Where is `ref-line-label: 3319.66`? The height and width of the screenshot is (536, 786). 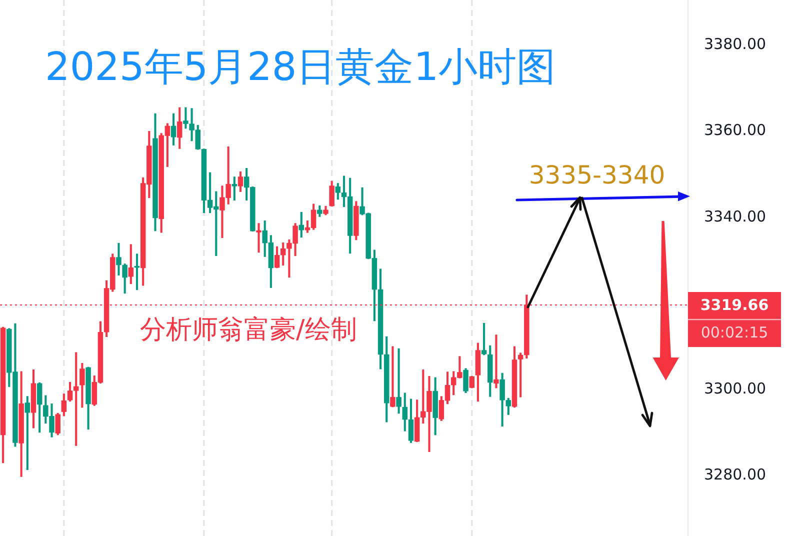 ref-line-label: 3319.66 is located at coordinates (734, 305).